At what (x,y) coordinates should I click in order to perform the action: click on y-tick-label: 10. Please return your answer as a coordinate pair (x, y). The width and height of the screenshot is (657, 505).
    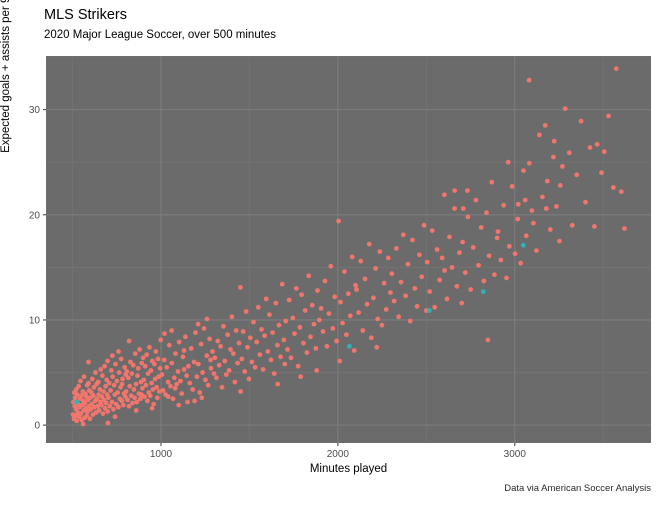
    Looking at the image, I should click on (35, 320).